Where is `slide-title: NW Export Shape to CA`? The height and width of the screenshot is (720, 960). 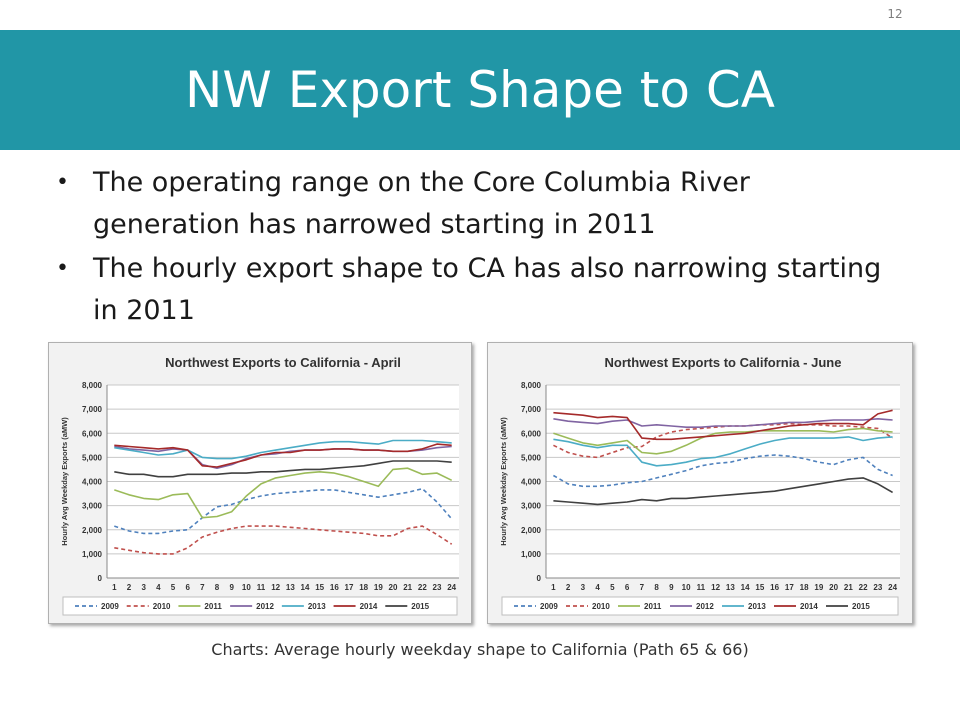
slide-title: NW Export Shape to CA is located at coordinates (480, 90).